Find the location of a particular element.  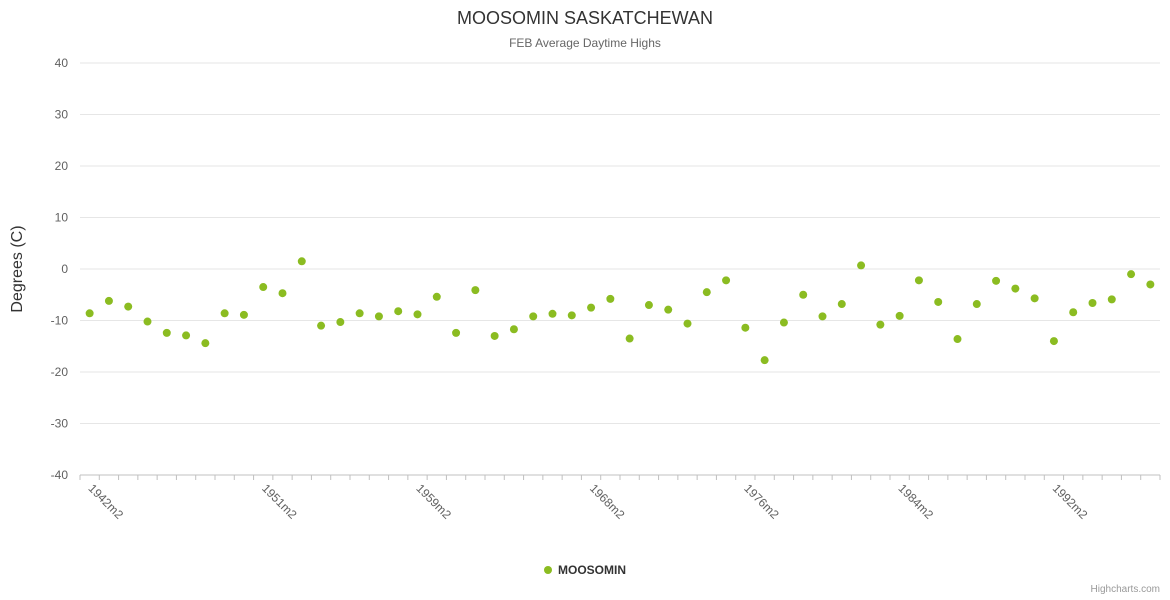

credits-link: Highcharts.com is located at coordinates (1125, 589).